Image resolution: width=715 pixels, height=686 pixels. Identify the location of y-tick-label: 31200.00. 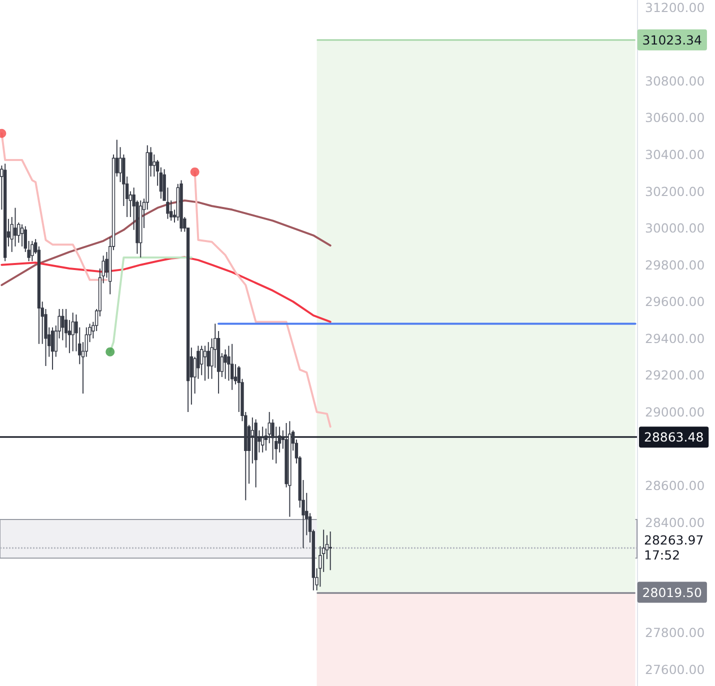
(675, 7).